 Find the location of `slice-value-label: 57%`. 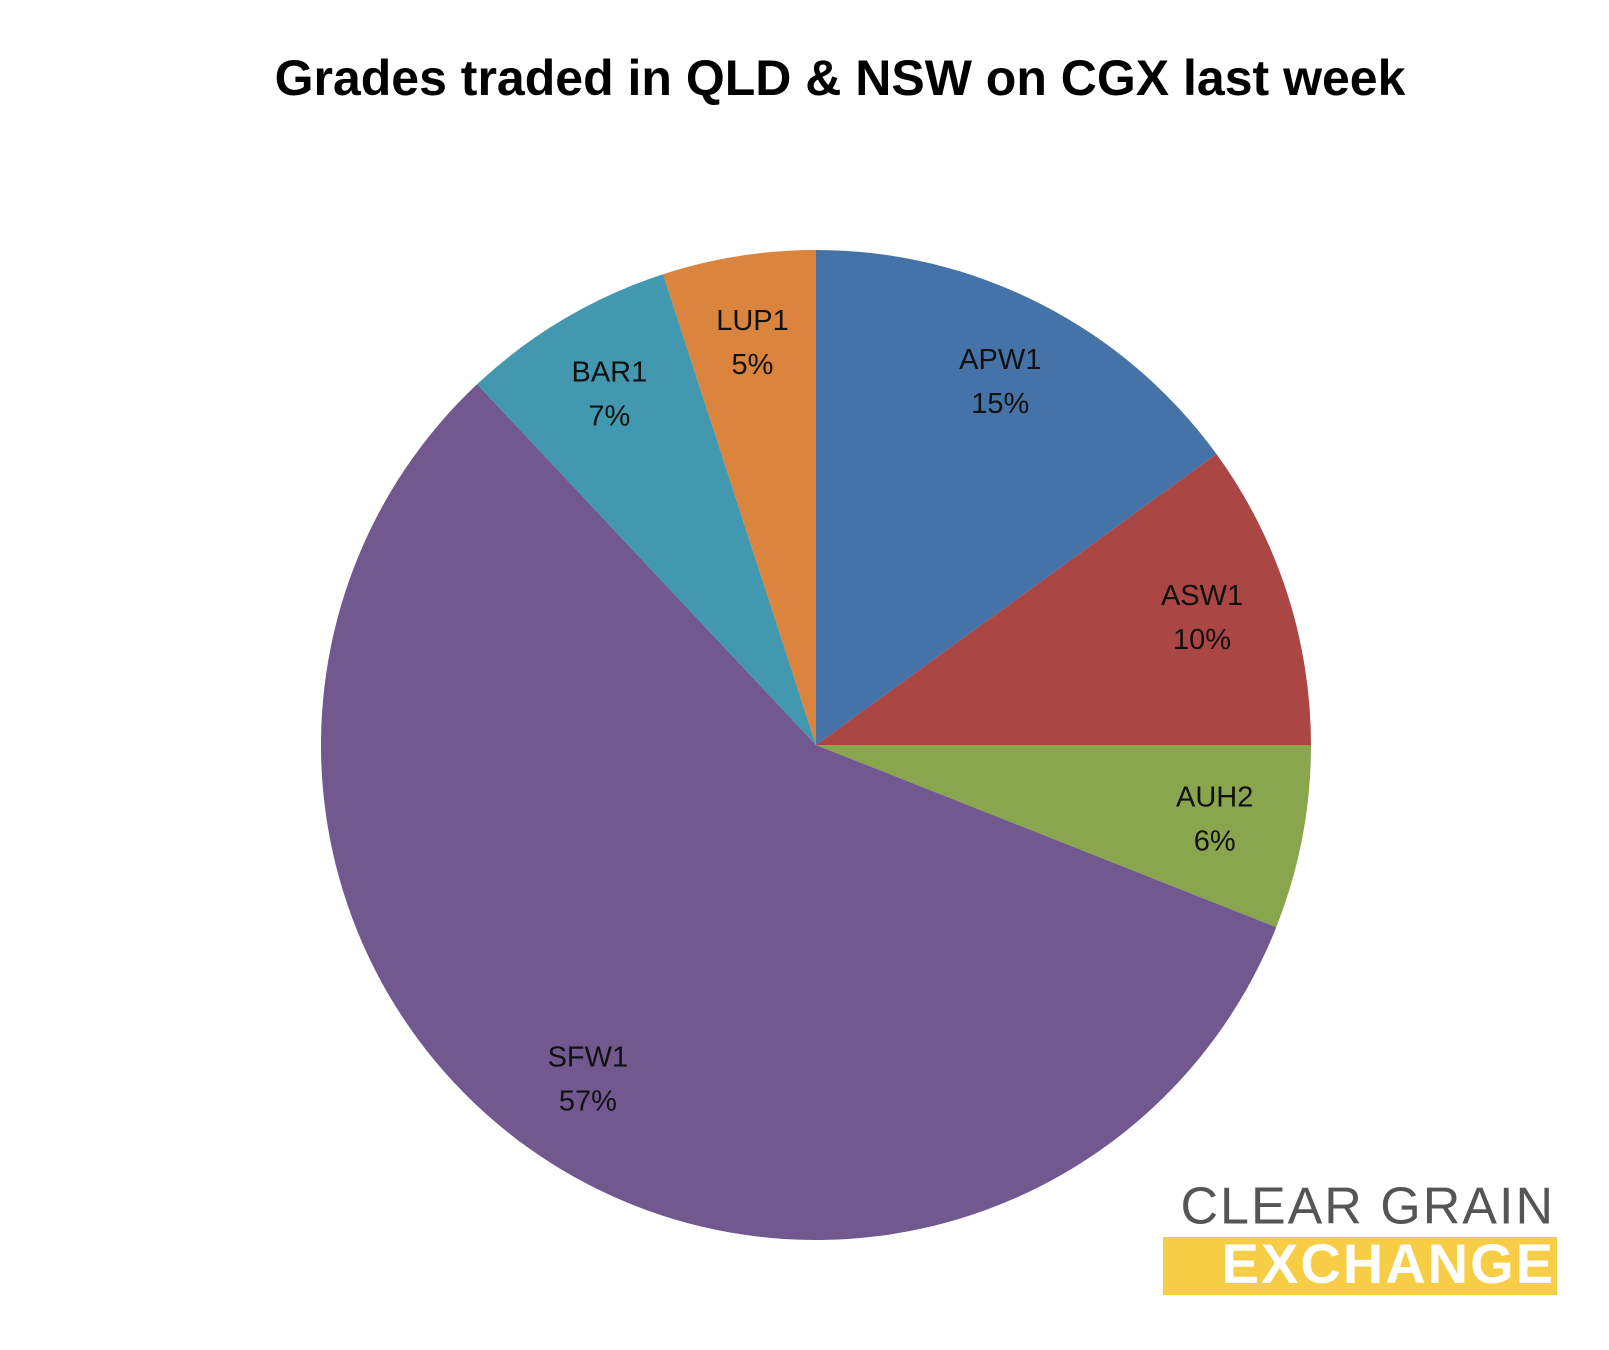

slice-value-label: 57% is located at coordinates (588, 1101).